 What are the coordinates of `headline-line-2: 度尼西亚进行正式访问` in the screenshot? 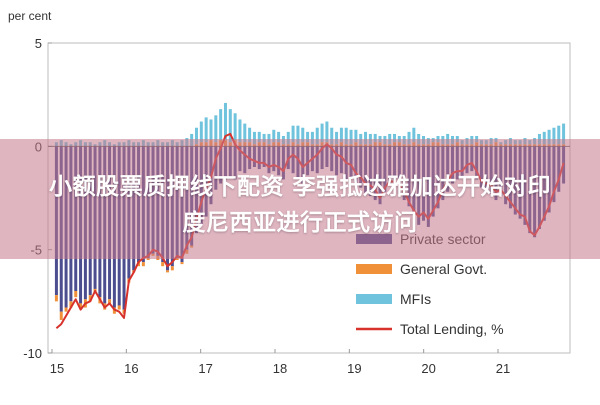 It's located at (300, 223).